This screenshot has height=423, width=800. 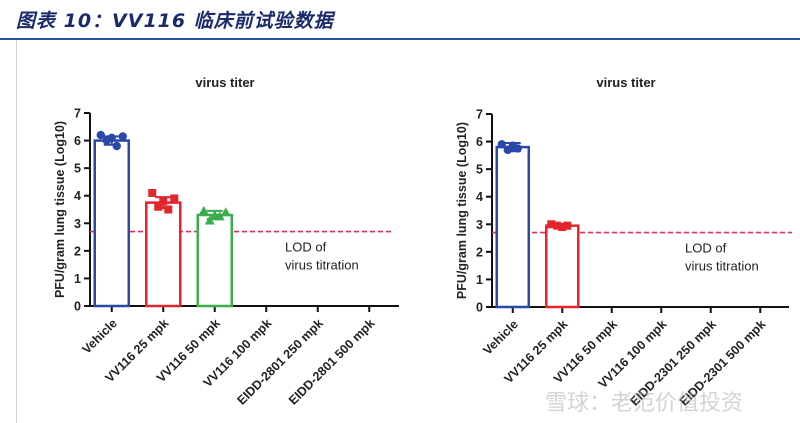 What do you see at coordinates (16, 231) in the screenshot?
I see `left-border` at bounding box center [16, 231].